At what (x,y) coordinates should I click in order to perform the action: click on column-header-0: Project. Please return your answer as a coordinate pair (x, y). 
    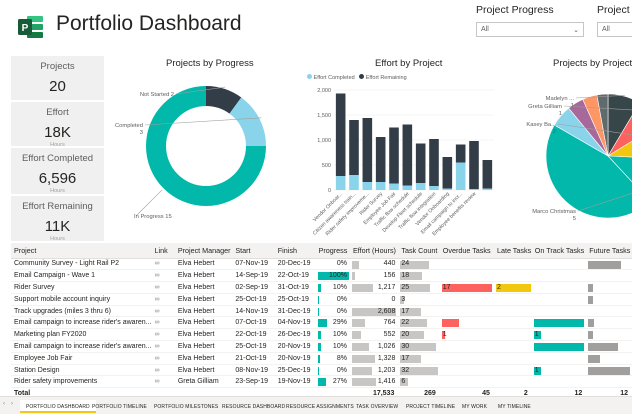
    Looking at the image, I should click on (81, 251).